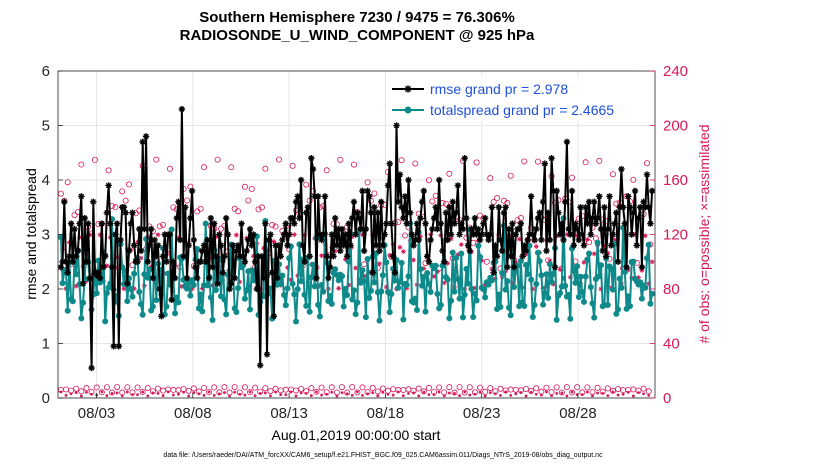  I want to click on legend-rmse-marker, so click(408, 89).